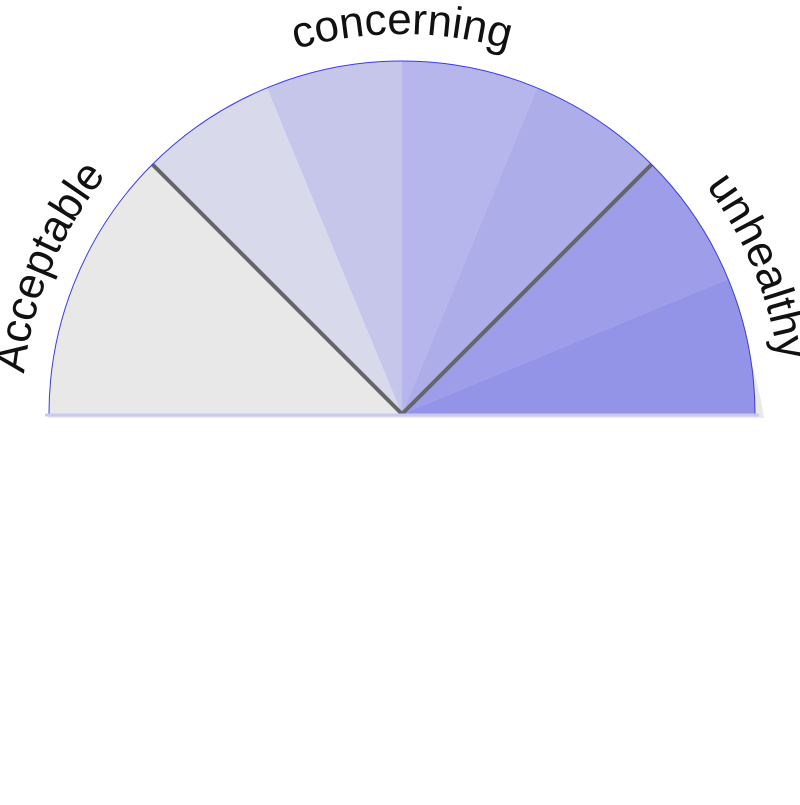 This screenshot has height=805, width=800. Describe the element at coordinates (402, 29) in the screenshot. I see `zone-label-concerning: concerning` at that location.